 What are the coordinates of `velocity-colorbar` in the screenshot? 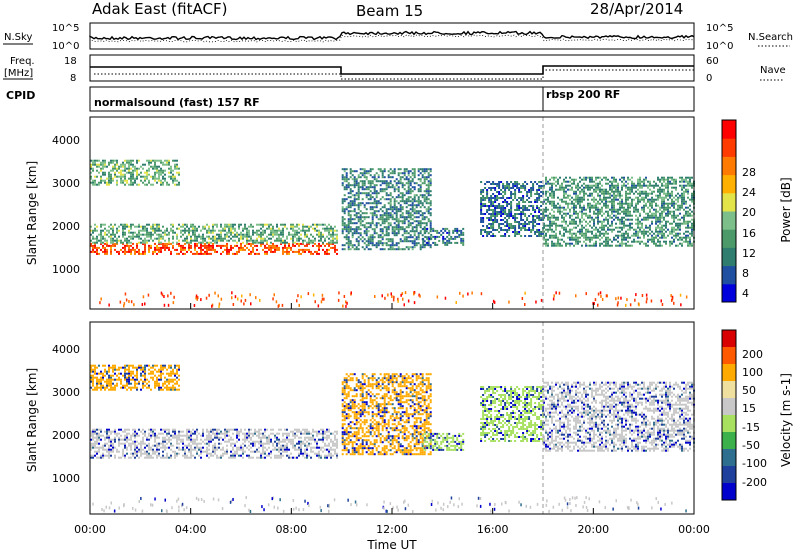 It's located at (729, 415).